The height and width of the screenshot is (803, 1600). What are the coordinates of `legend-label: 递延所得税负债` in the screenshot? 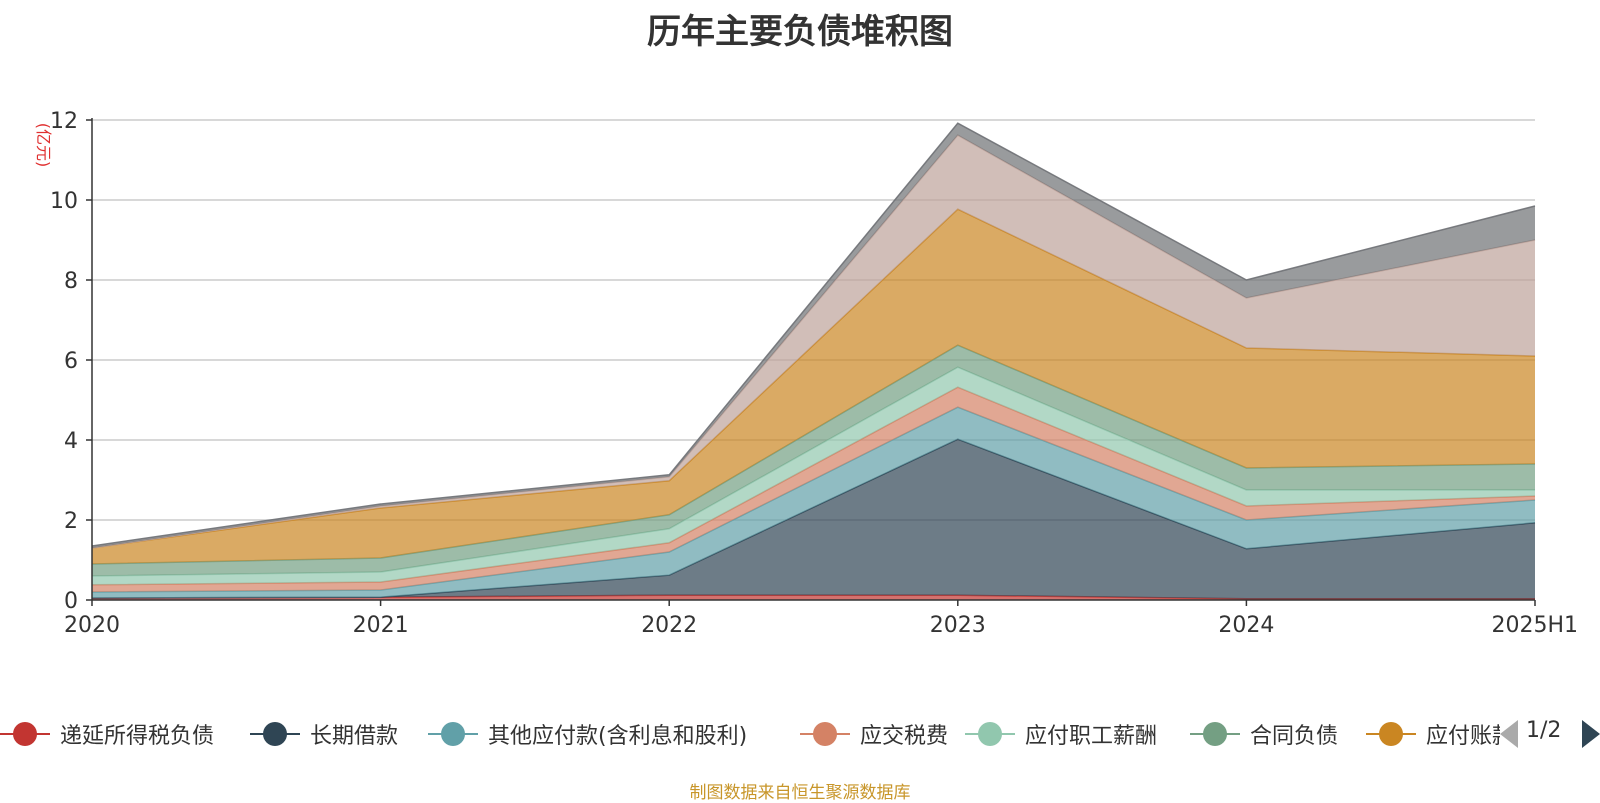 It's located at (137, 736).